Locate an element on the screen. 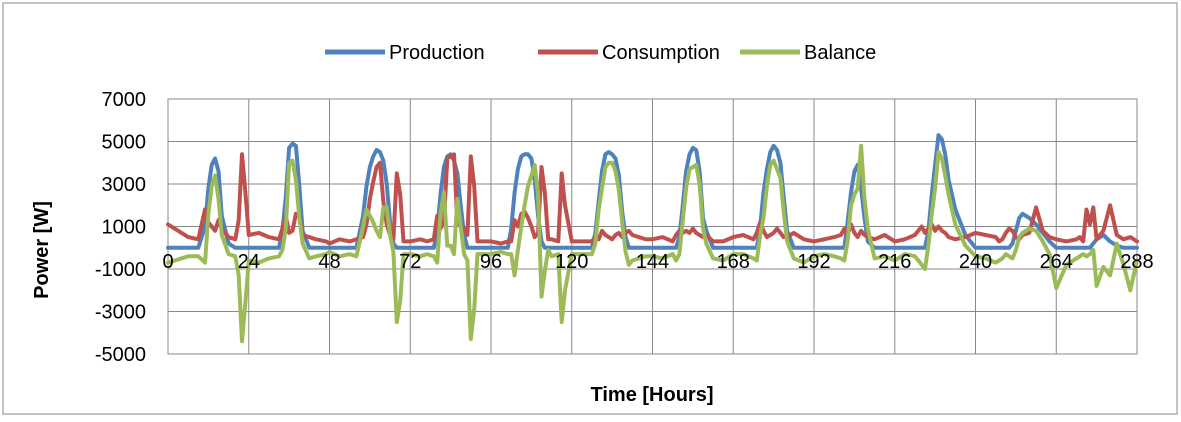  y-axis-ticks: -5000 -3000 -1000 1000 3000 5000 7000 is located at coordinates (120, 227).